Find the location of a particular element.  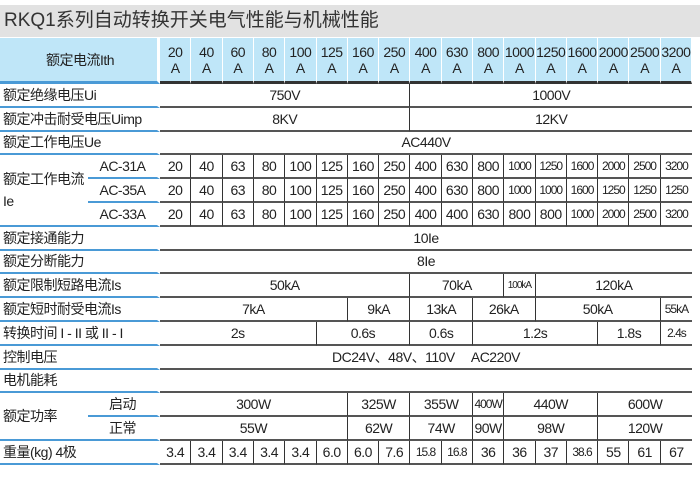

rating-value: 630 is located at coordinates (456, 51).